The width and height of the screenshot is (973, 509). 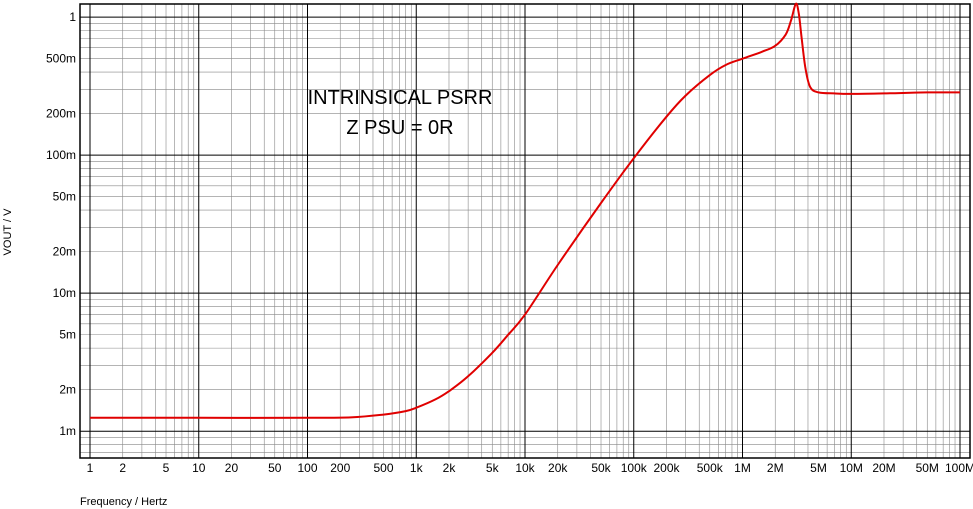 I want to click on x-tick-label: 20M, so click(x=883, y=468).